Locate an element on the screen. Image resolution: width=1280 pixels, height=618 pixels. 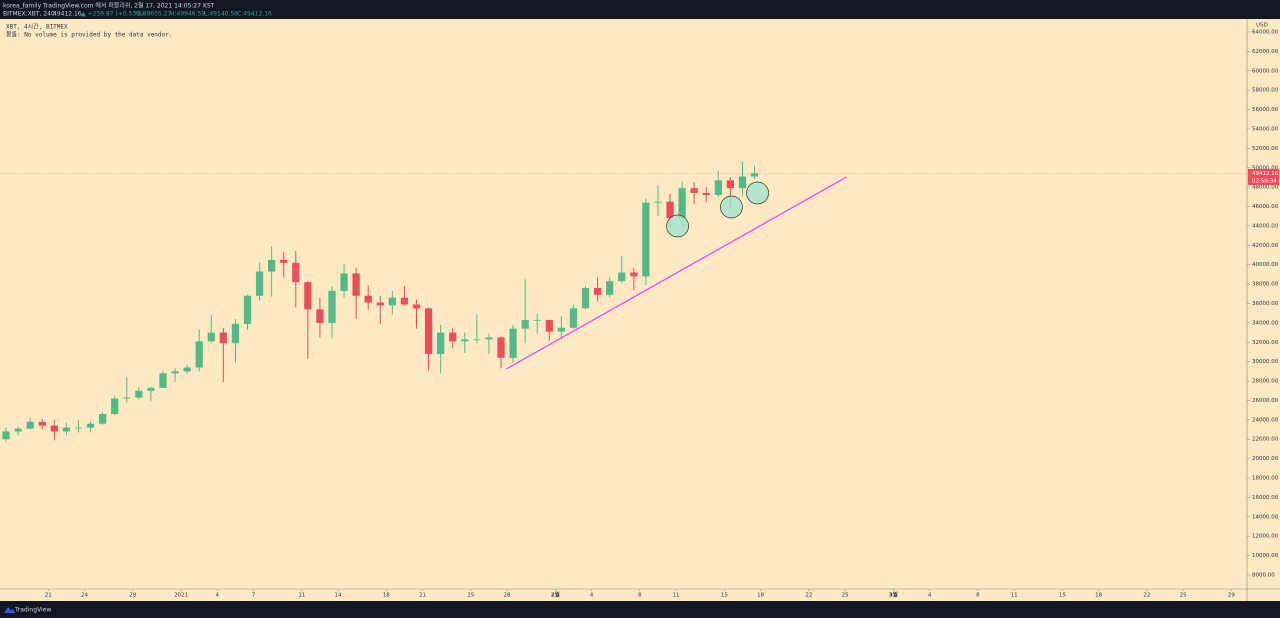
y-tick-label: 16000.00 is located at coordinates (1265, 498).